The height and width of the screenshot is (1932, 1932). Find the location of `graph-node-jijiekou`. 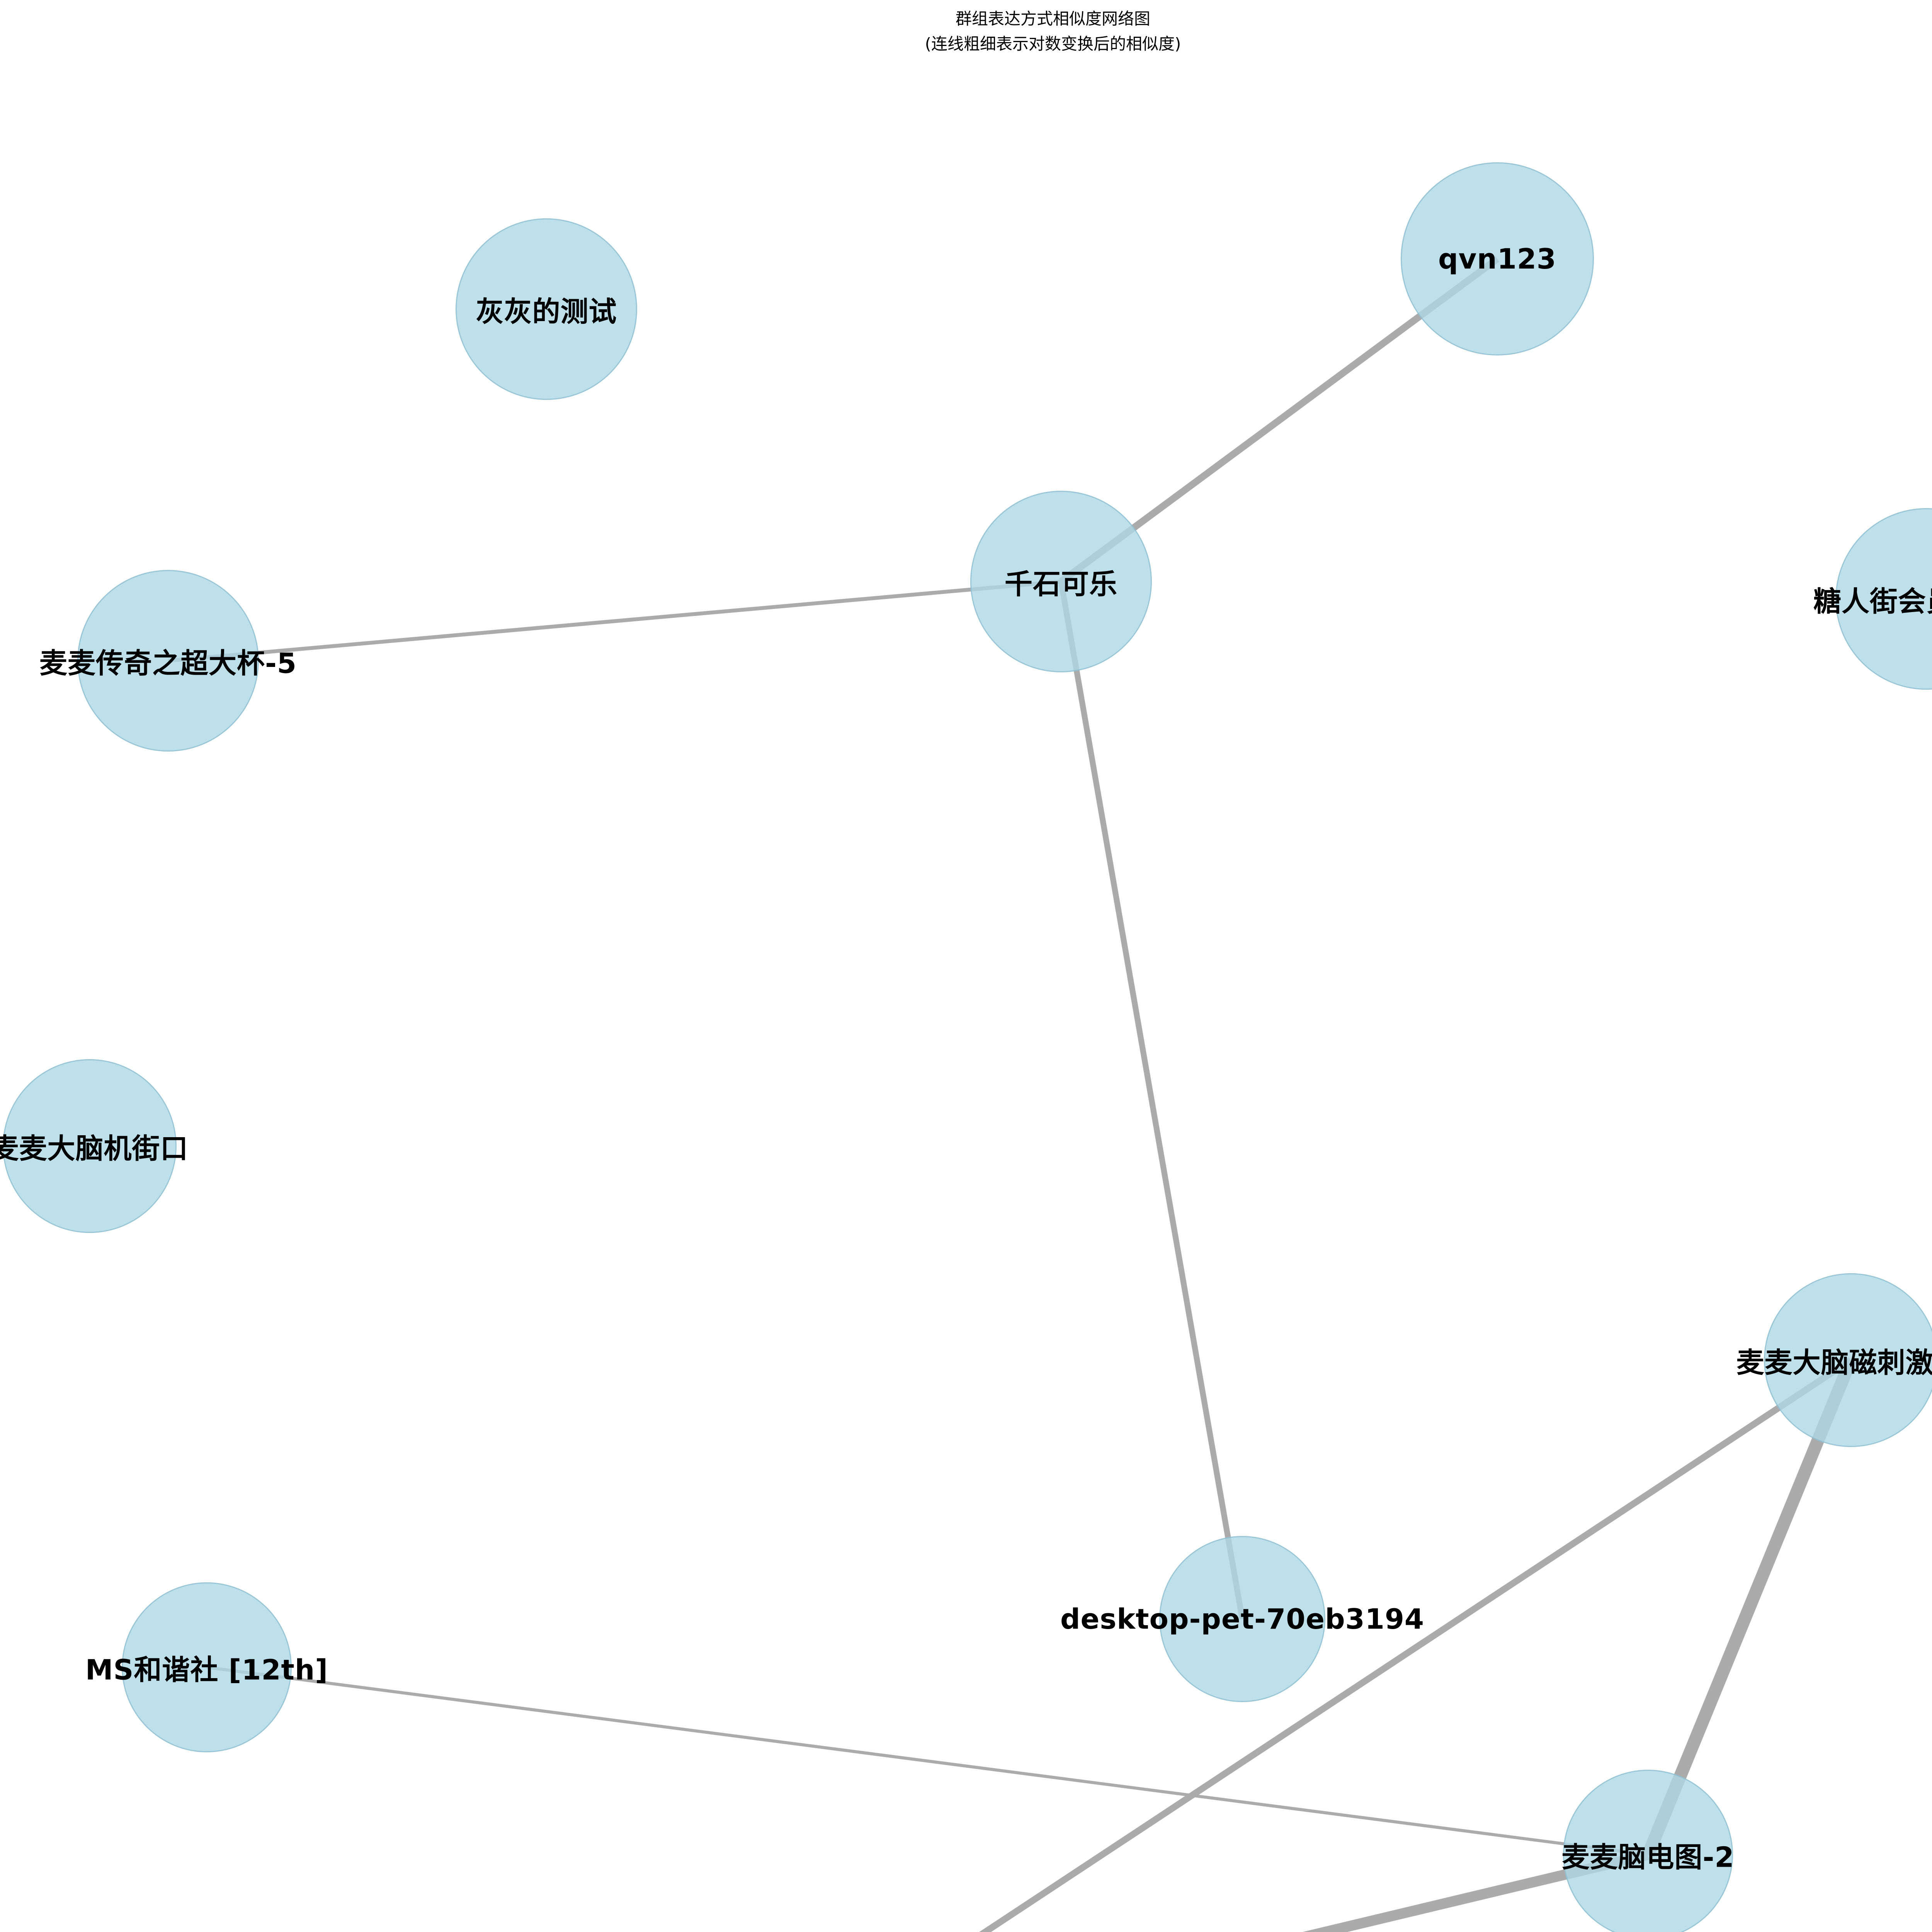

graph-node-jijiekou is located at coordinates (90, 1146).